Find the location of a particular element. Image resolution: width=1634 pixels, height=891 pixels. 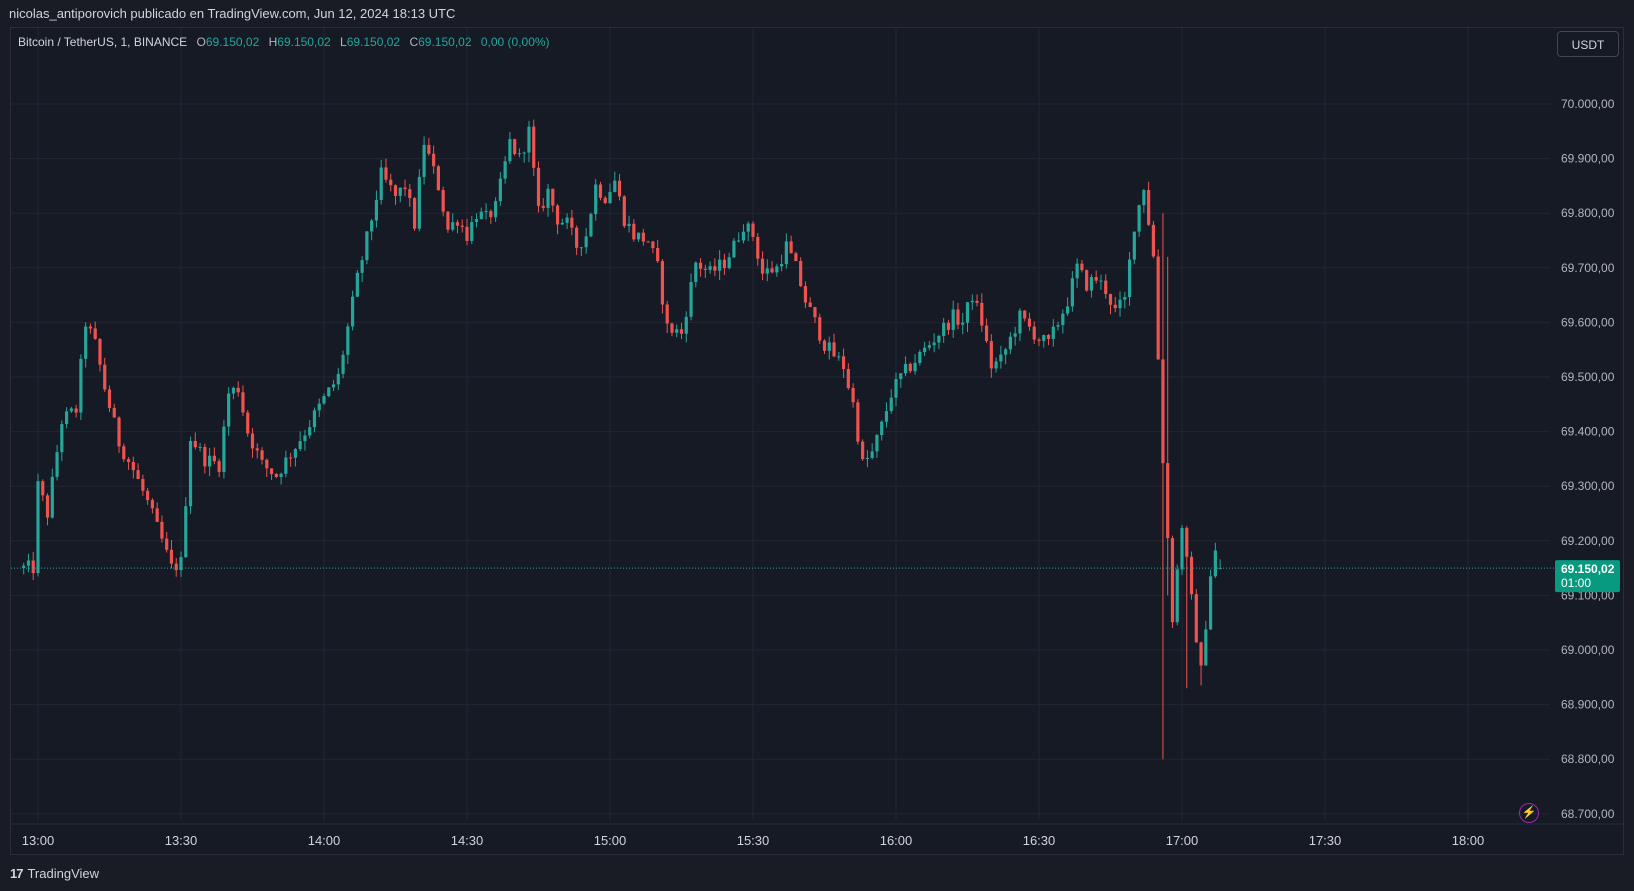

y-tick-label: 69.200,00 is located at coordinates (1588, 541).